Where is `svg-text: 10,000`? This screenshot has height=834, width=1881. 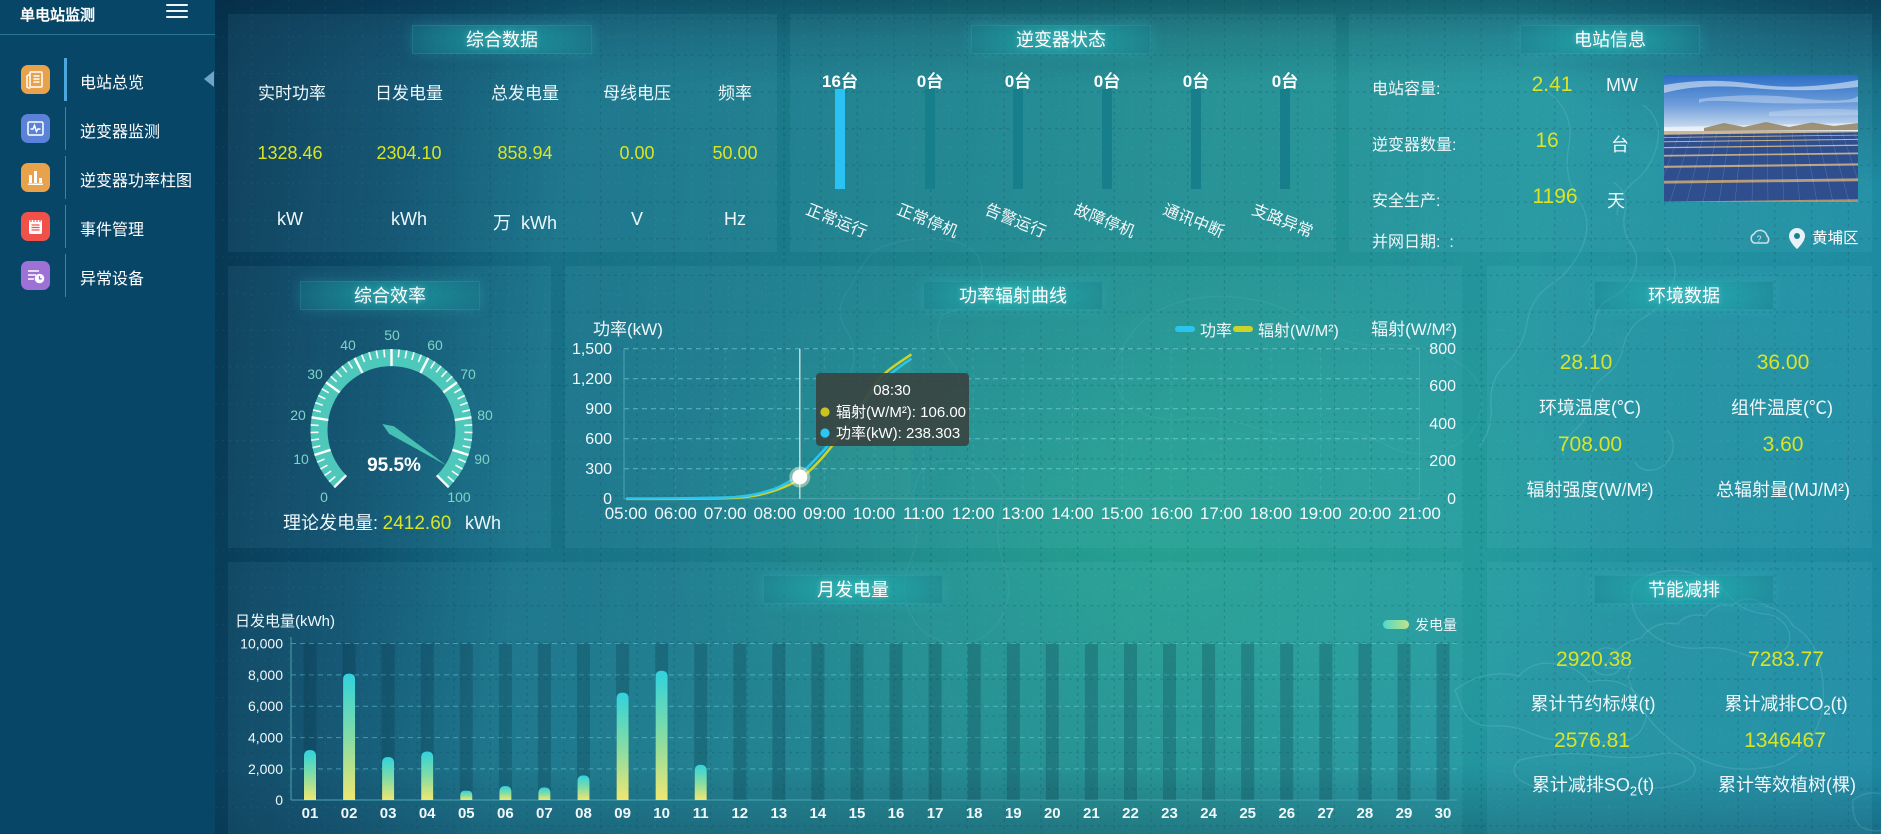
svg-text: 10,000 is located at coordinates (261, 644).